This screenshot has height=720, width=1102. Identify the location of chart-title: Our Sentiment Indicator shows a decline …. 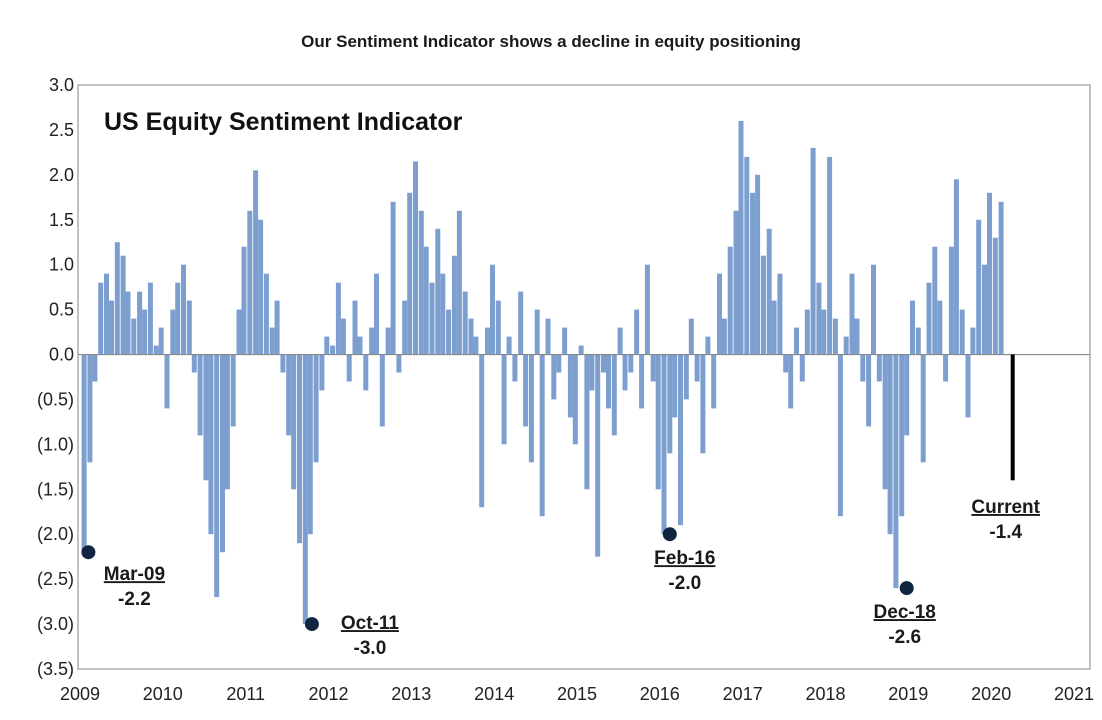
(551, 41).